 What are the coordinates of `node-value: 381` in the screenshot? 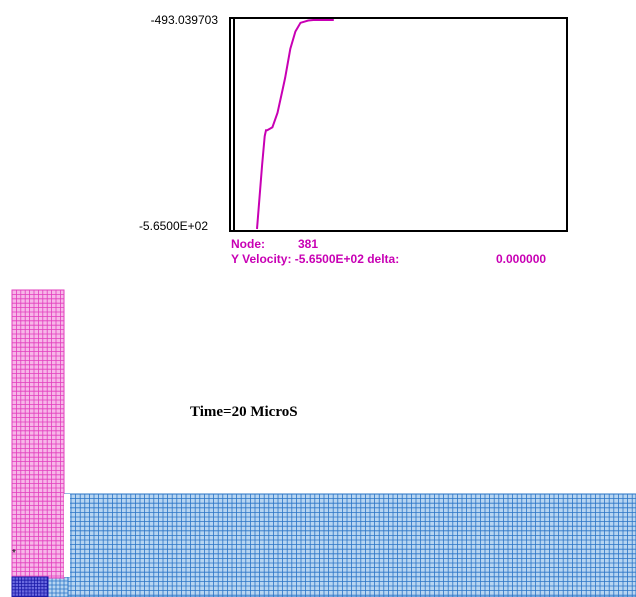 It's located at (308, 244).